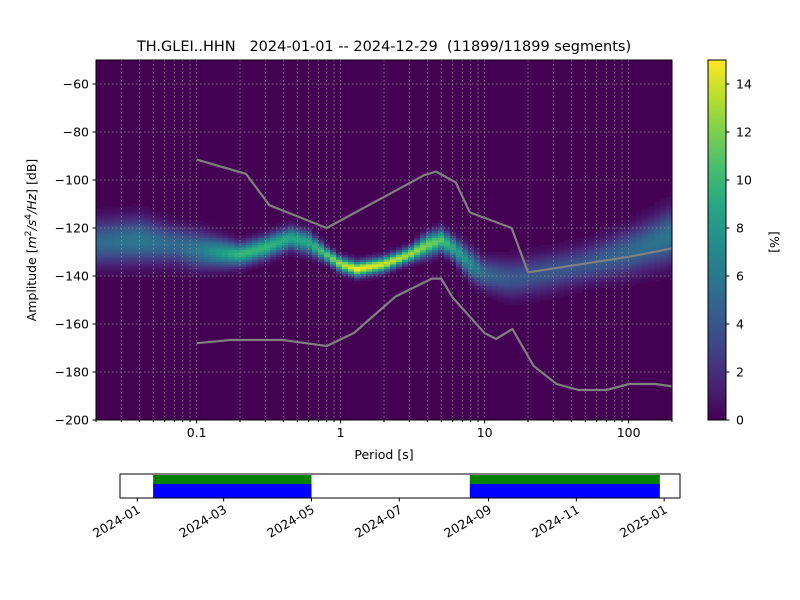  What do you see at coordinates (76, 84) in the screenshot?
I see `y-tick-label: −60` at bounding box center [76, 84].